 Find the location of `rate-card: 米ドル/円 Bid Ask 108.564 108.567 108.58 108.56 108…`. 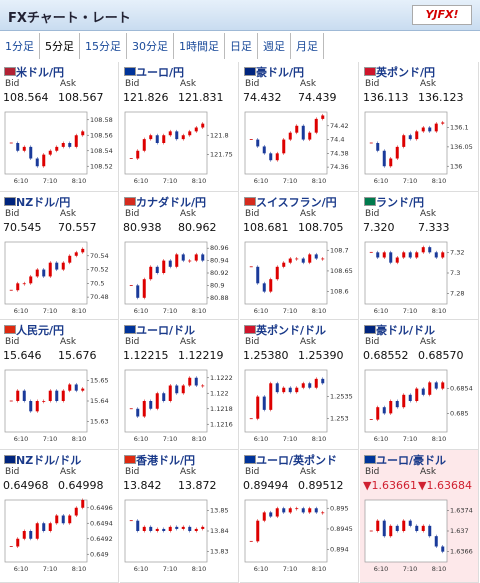

rate-card: 米ドル/円 Bid Ask 108.564 108.567 108.58 108.56 108… is located at coordinates (59, 127).